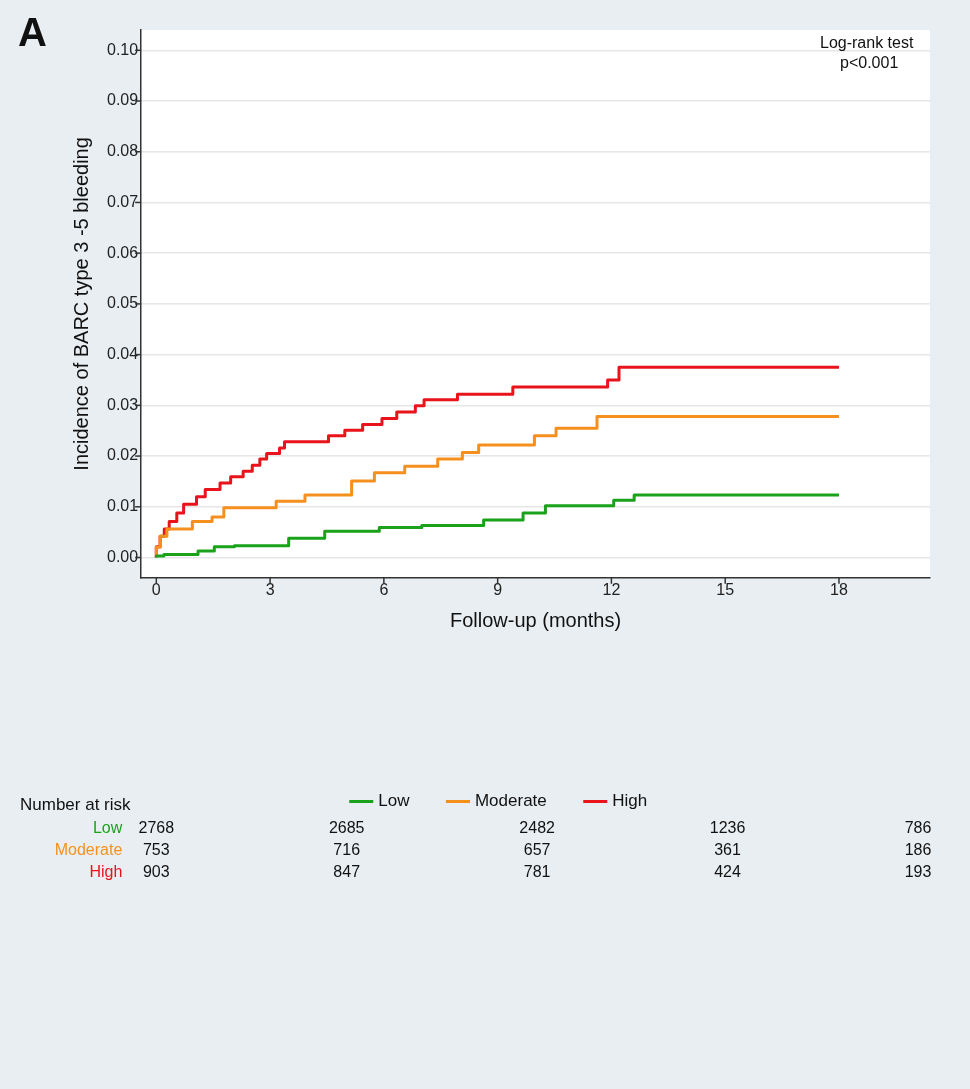 Image resolution: width=970 pixels, height=1089 pixels. Describe the element at coordinates (498, 589) in the screenshot. I see `x-tick-label: 9` at that location.